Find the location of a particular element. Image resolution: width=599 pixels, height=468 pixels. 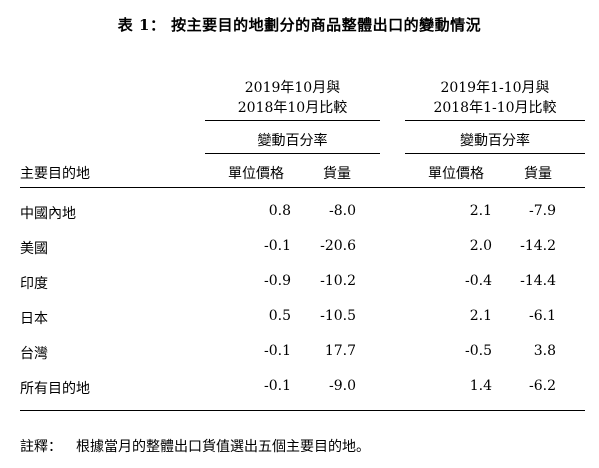

table-row: 日本 0.5 -10.5 2.1 -6.1 is located at coordinates (299, 319).